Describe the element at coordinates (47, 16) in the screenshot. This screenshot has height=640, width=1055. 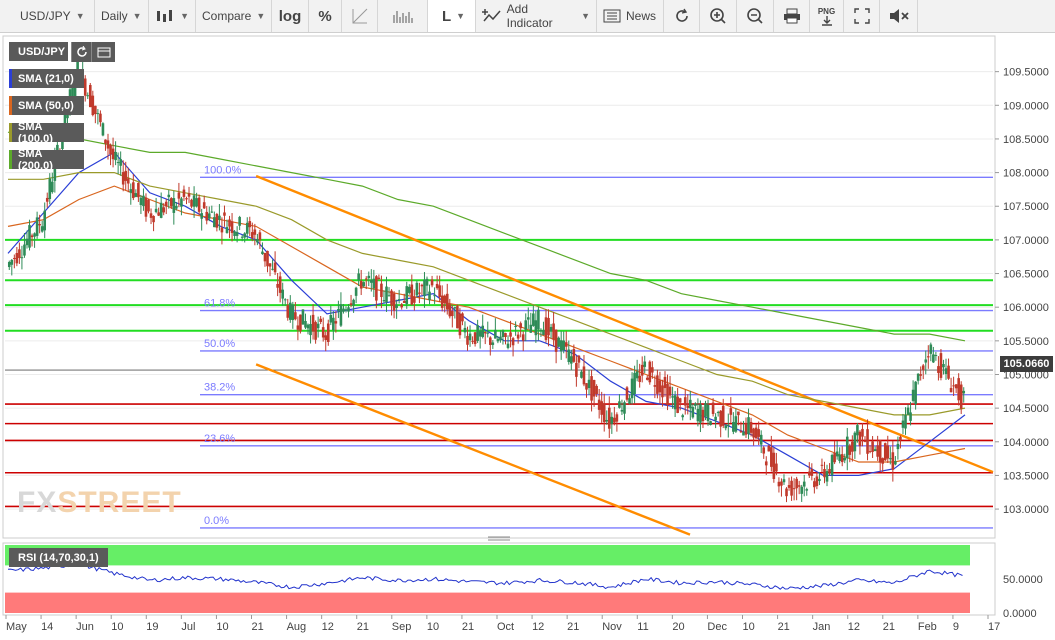
I see `symbol-selector: USD/JPY ▼` at that location.